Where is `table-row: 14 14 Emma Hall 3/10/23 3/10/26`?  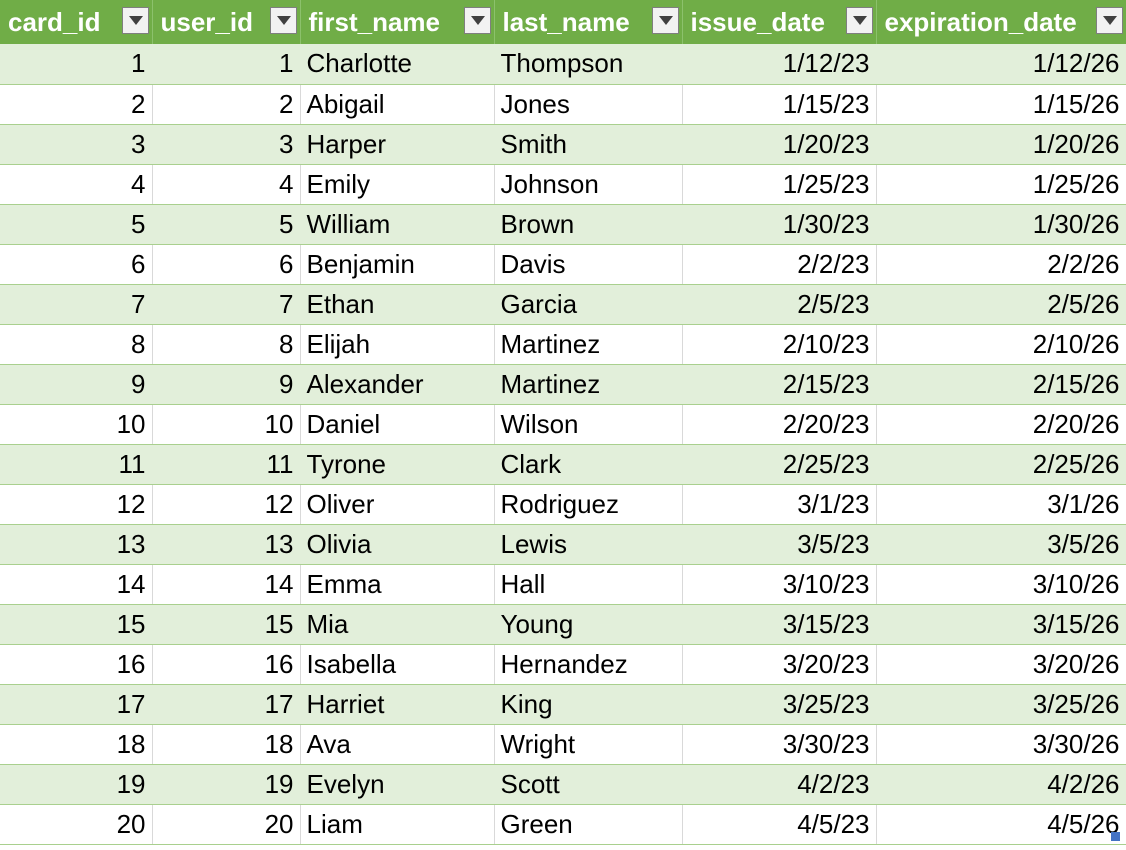 table-row: 14 14 Emma Hall 3/10/23 3/10/26 is located at coordinates (563, 584).